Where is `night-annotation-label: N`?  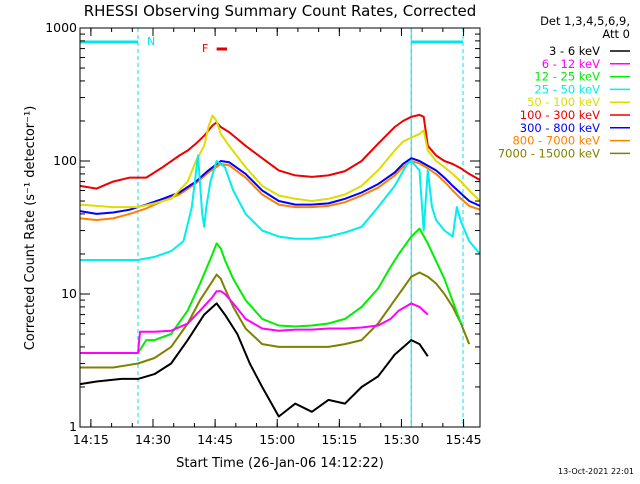 night-annotation-label: N is located at coordinates (151, 41).